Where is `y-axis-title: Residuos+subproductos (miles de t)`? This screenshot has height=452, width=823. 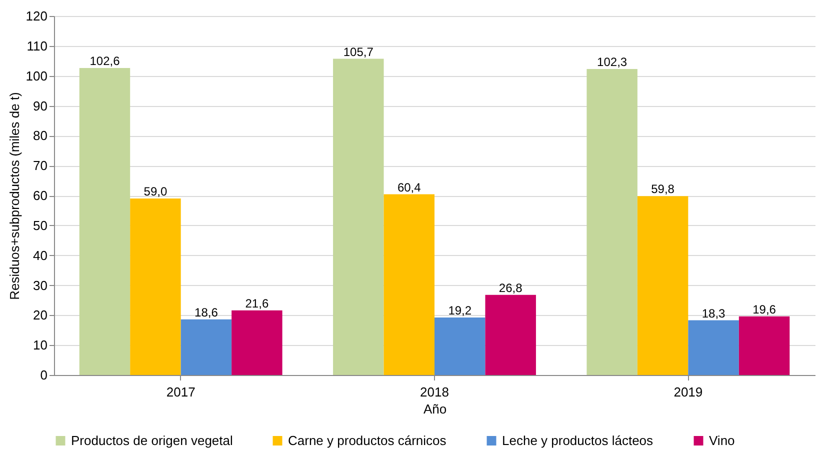
y-axis-title: Residuos+subproductos (miles de t) is located at coordinates (14, 196).